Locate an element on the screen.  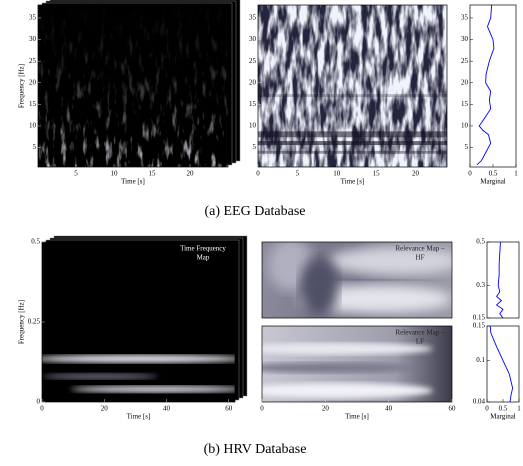
annotation: Map is located at coordinates (203, 258).